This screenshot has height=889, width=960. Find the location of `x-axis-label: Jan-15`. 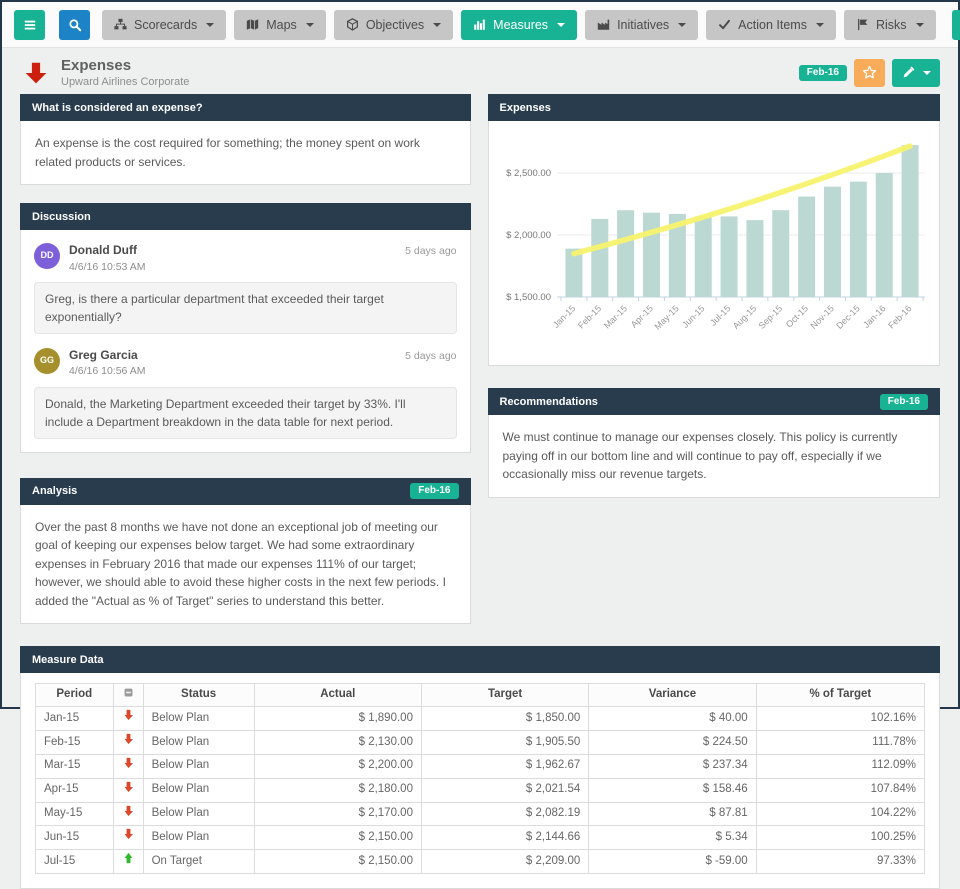

x-axis-label: Jan-15 is located at coordinates (563, 316).